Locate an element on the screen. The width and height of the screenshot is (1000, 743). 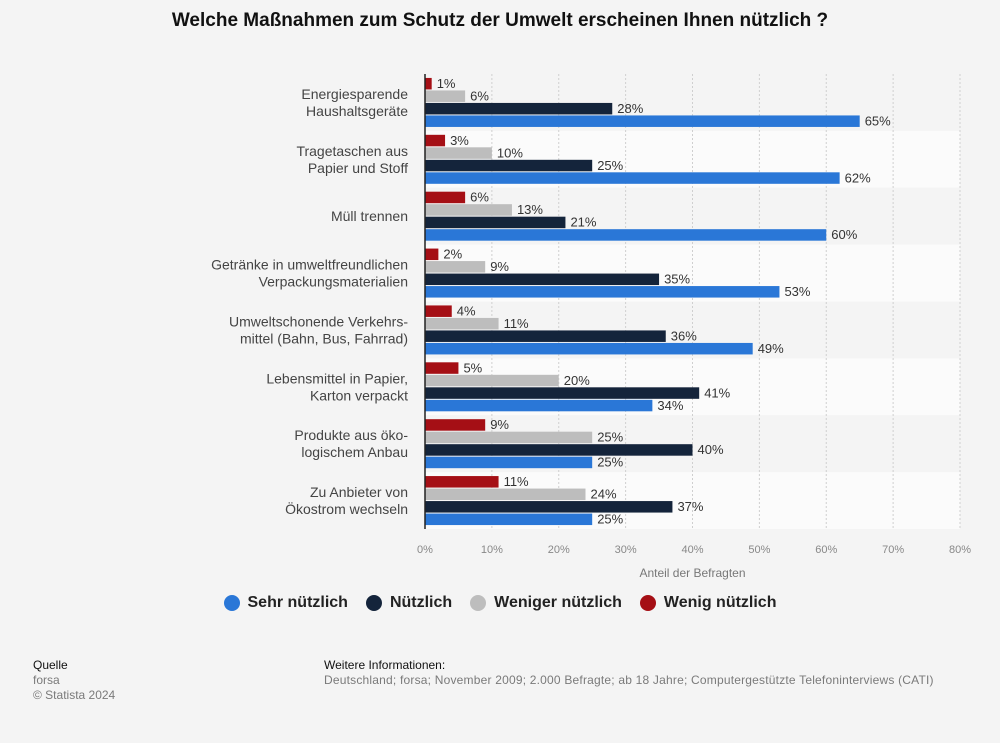
legend-item: Wenig nützlich is located at coordinates (708, 603).